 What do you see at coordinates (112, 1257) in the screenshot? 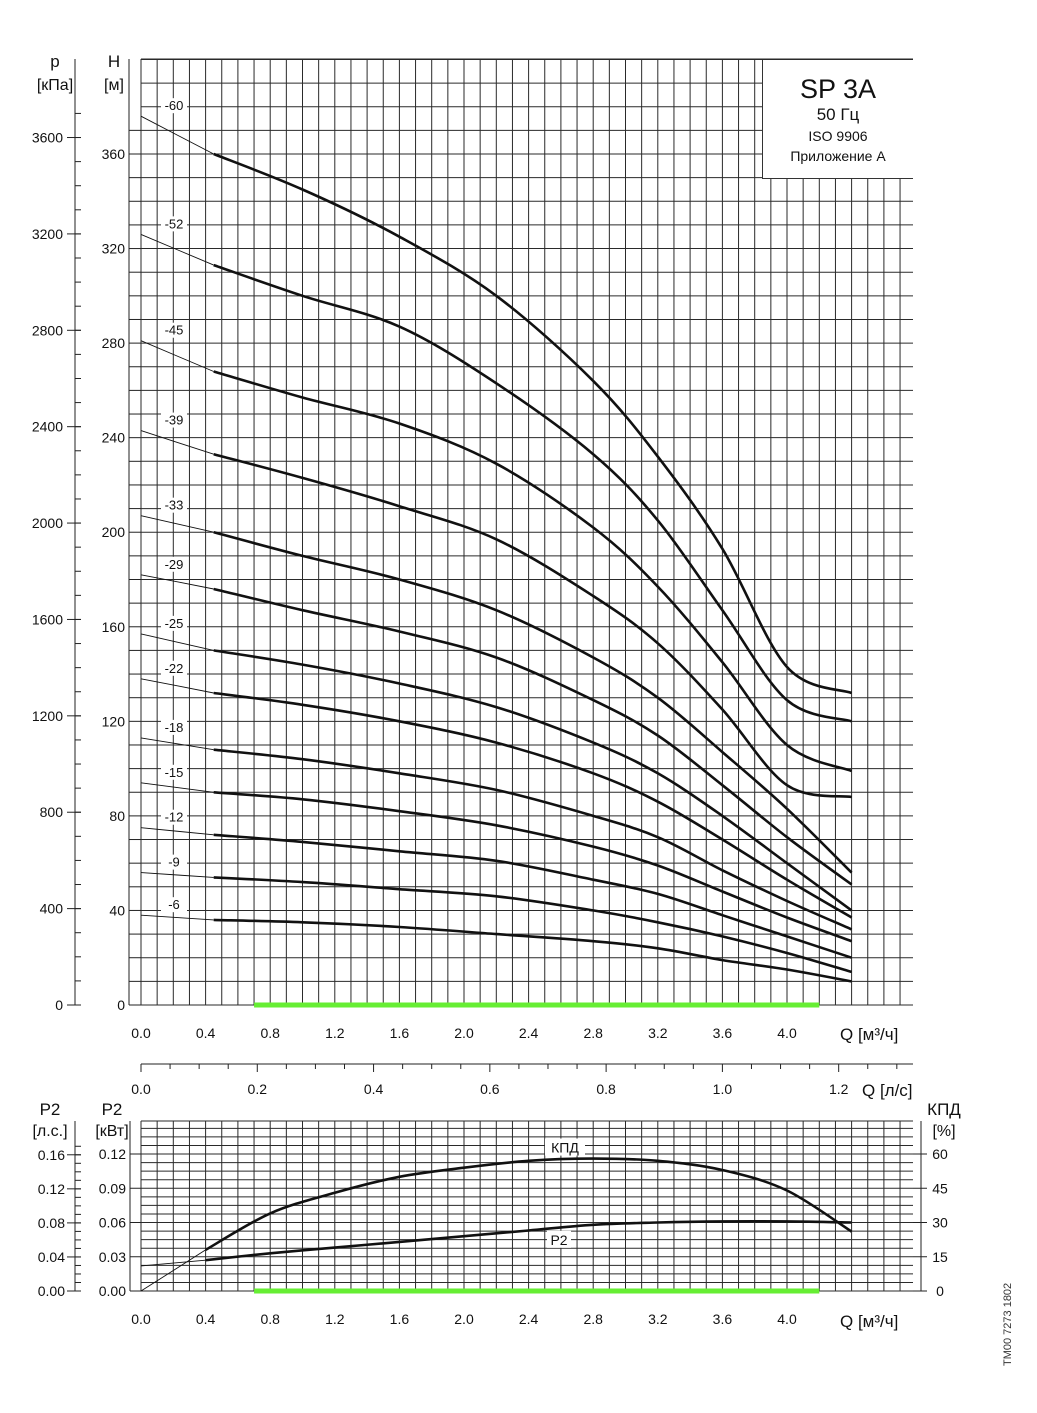
I see `p2-kw-tick-label: 0.03` at bounding box center [112, 1257].